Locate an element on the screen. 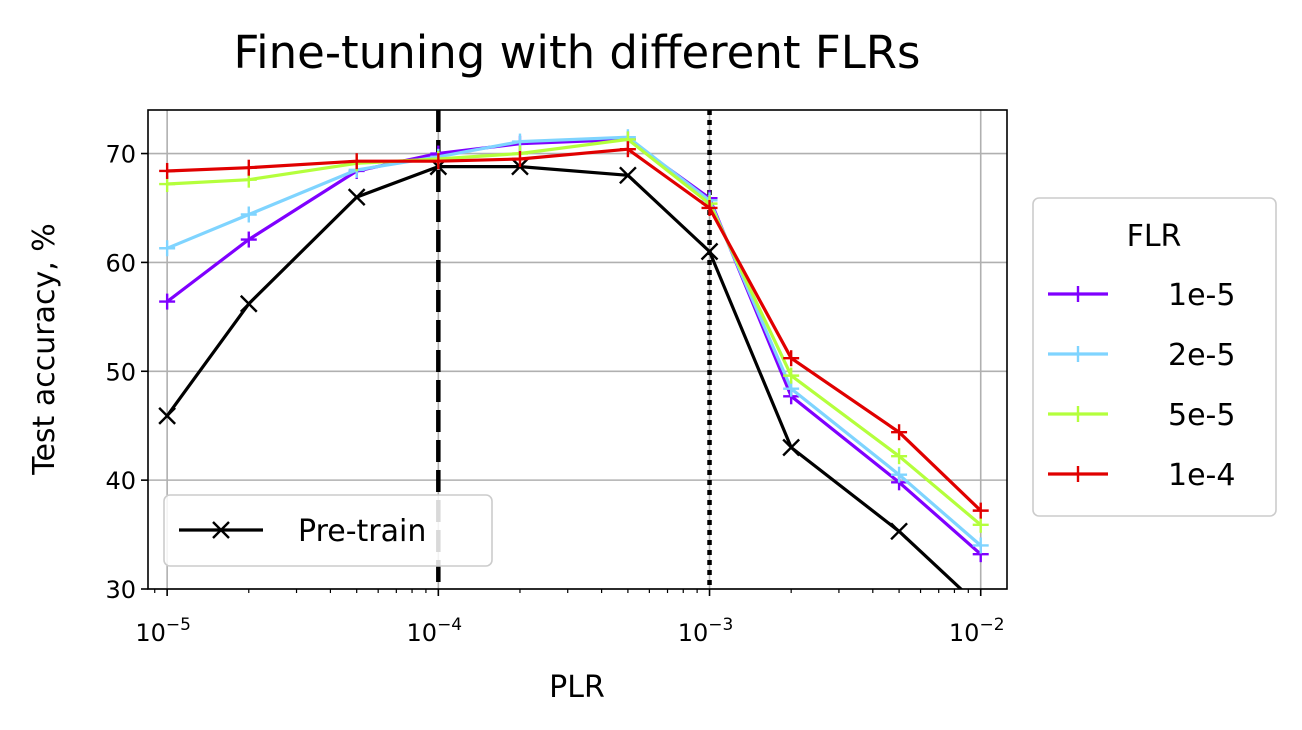 The width and height of the screenshot is (1302, 730). y-tick-label: 50 is located at coordinates (120, 372).